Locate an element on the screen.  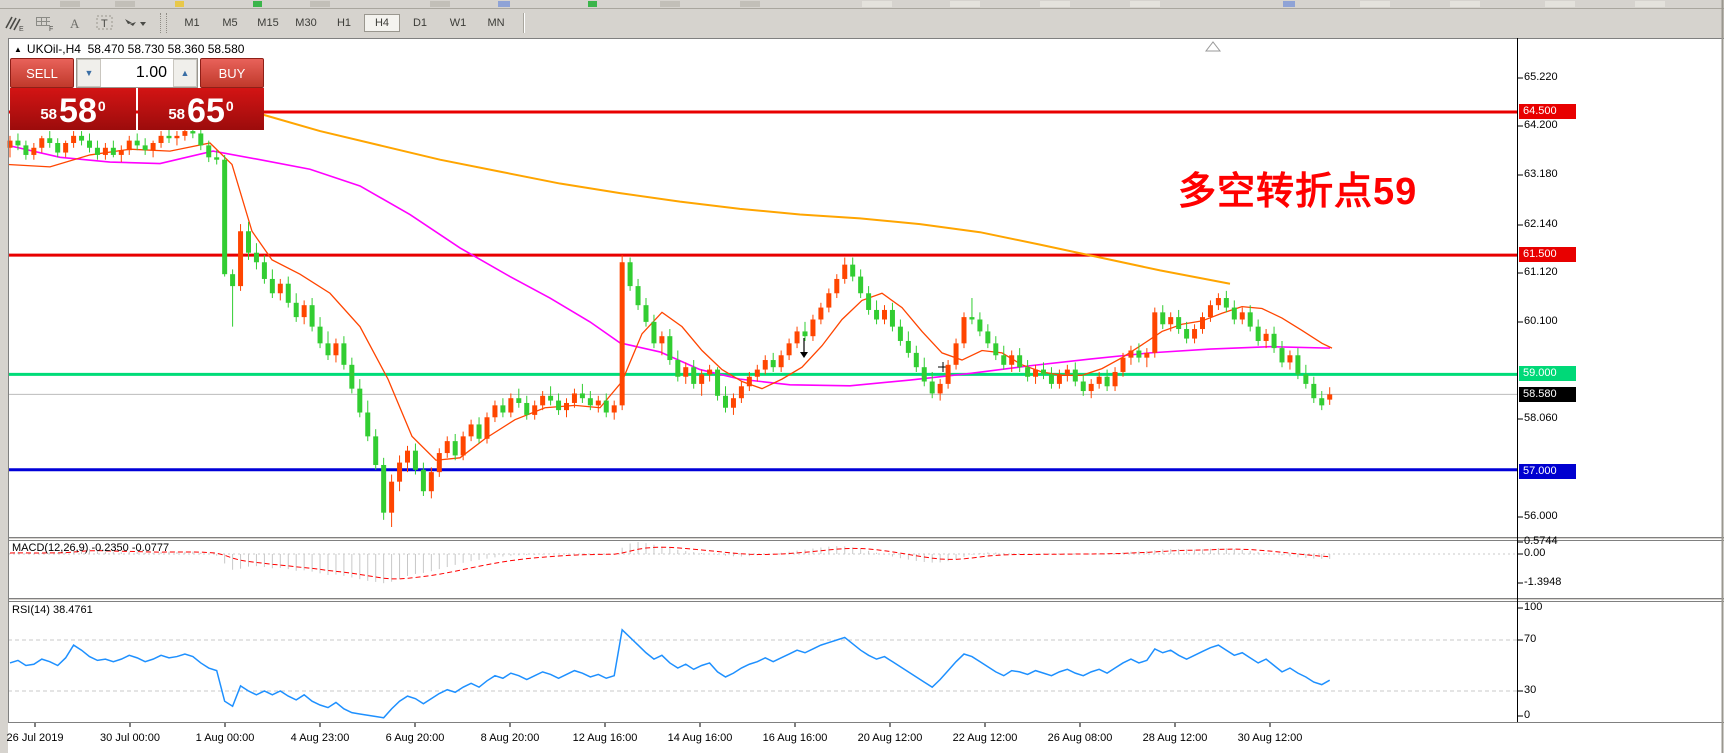
price-axis-label: 63.180 is located at coordinates (1541, 174).